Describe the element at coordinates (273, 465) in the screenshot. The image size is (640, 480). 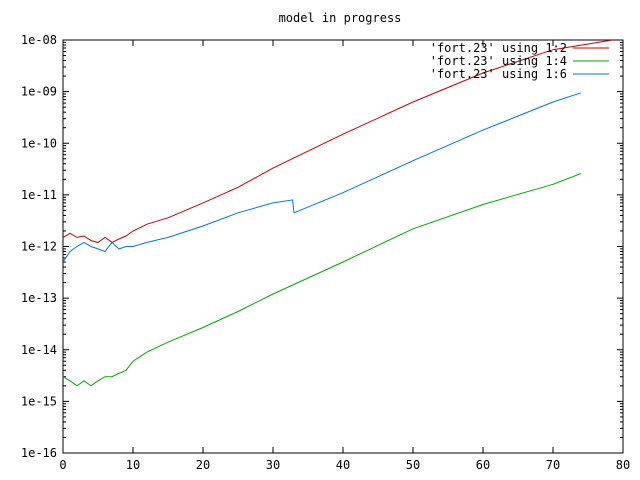
I see `x-tick-label: 30` at that location.